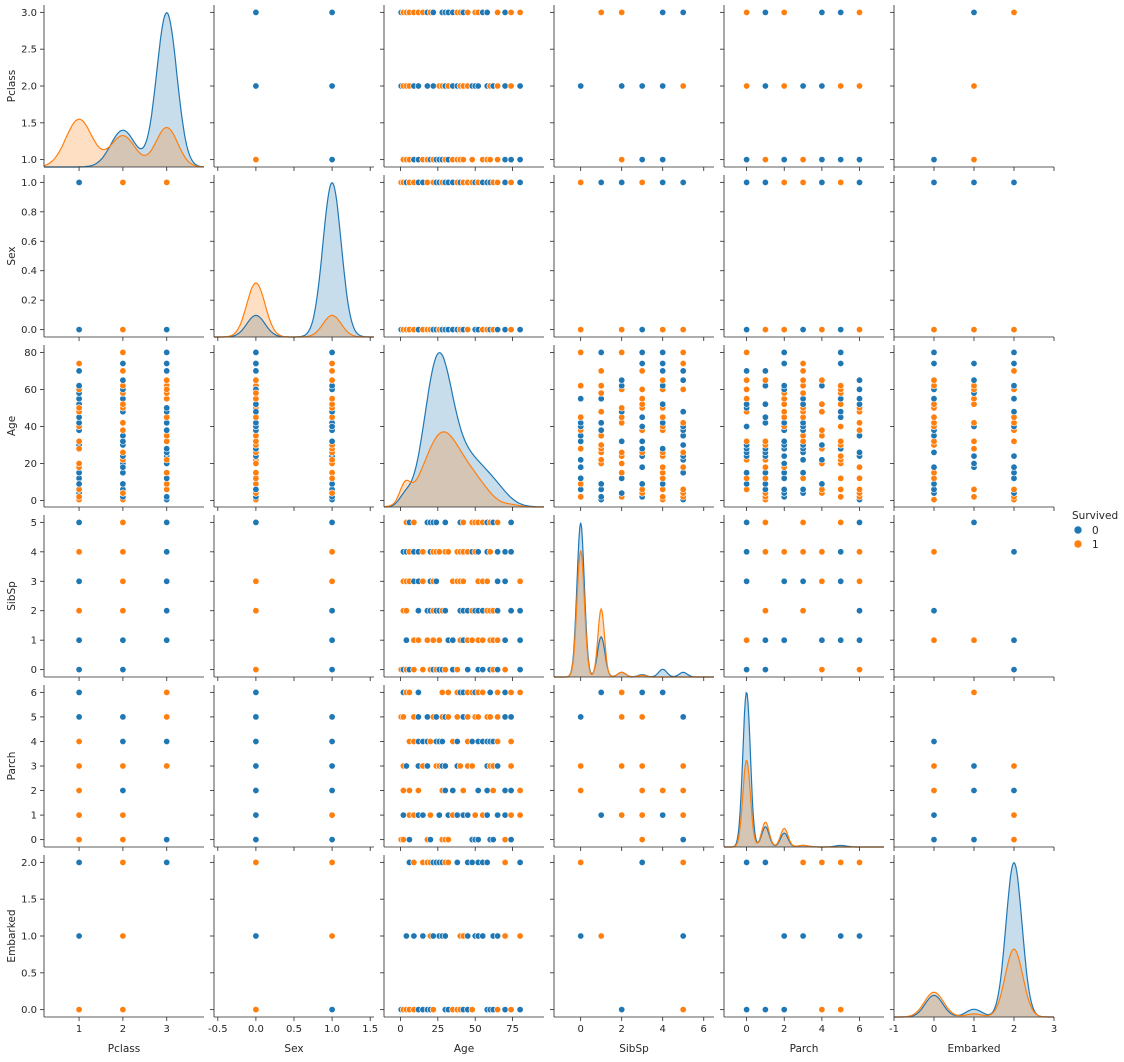 The width and height of the screenshot is (1124, 1062). What do you see at coordinates (462, 945) in the screenshot?
I see `panel-embarked-vs-age: 0 25 50 75` at bounding box center [462, 945].